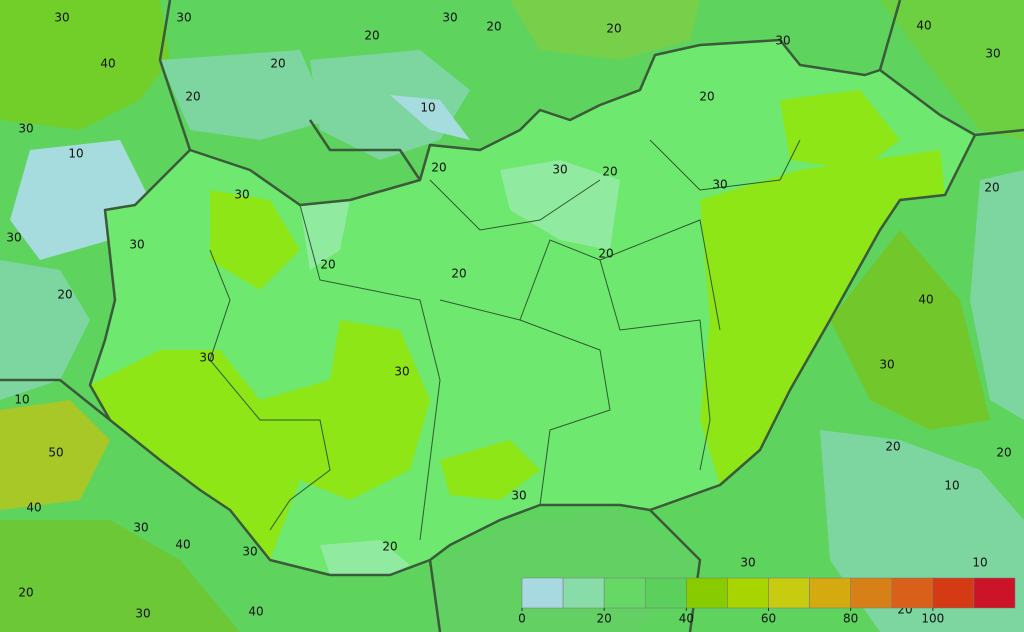 The width and height of the screenshot is (1024, 632). Describe the element at coordinates (522, 619) in the screenshot. I see `legend-tick-label: 0` at that location.